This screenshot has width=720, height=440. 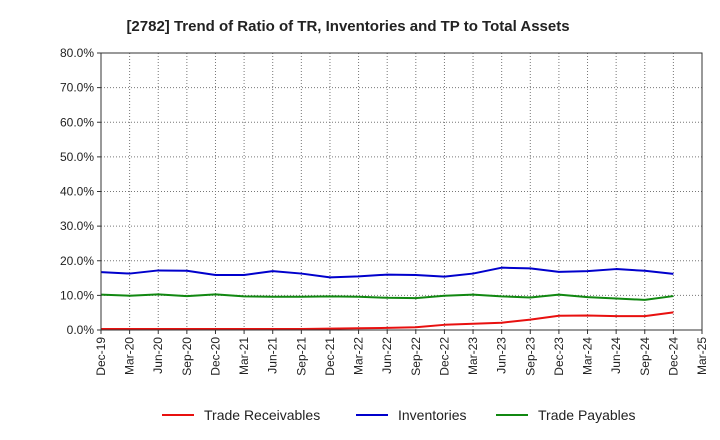 I want to click on series-group, so click(x=387, y=298).